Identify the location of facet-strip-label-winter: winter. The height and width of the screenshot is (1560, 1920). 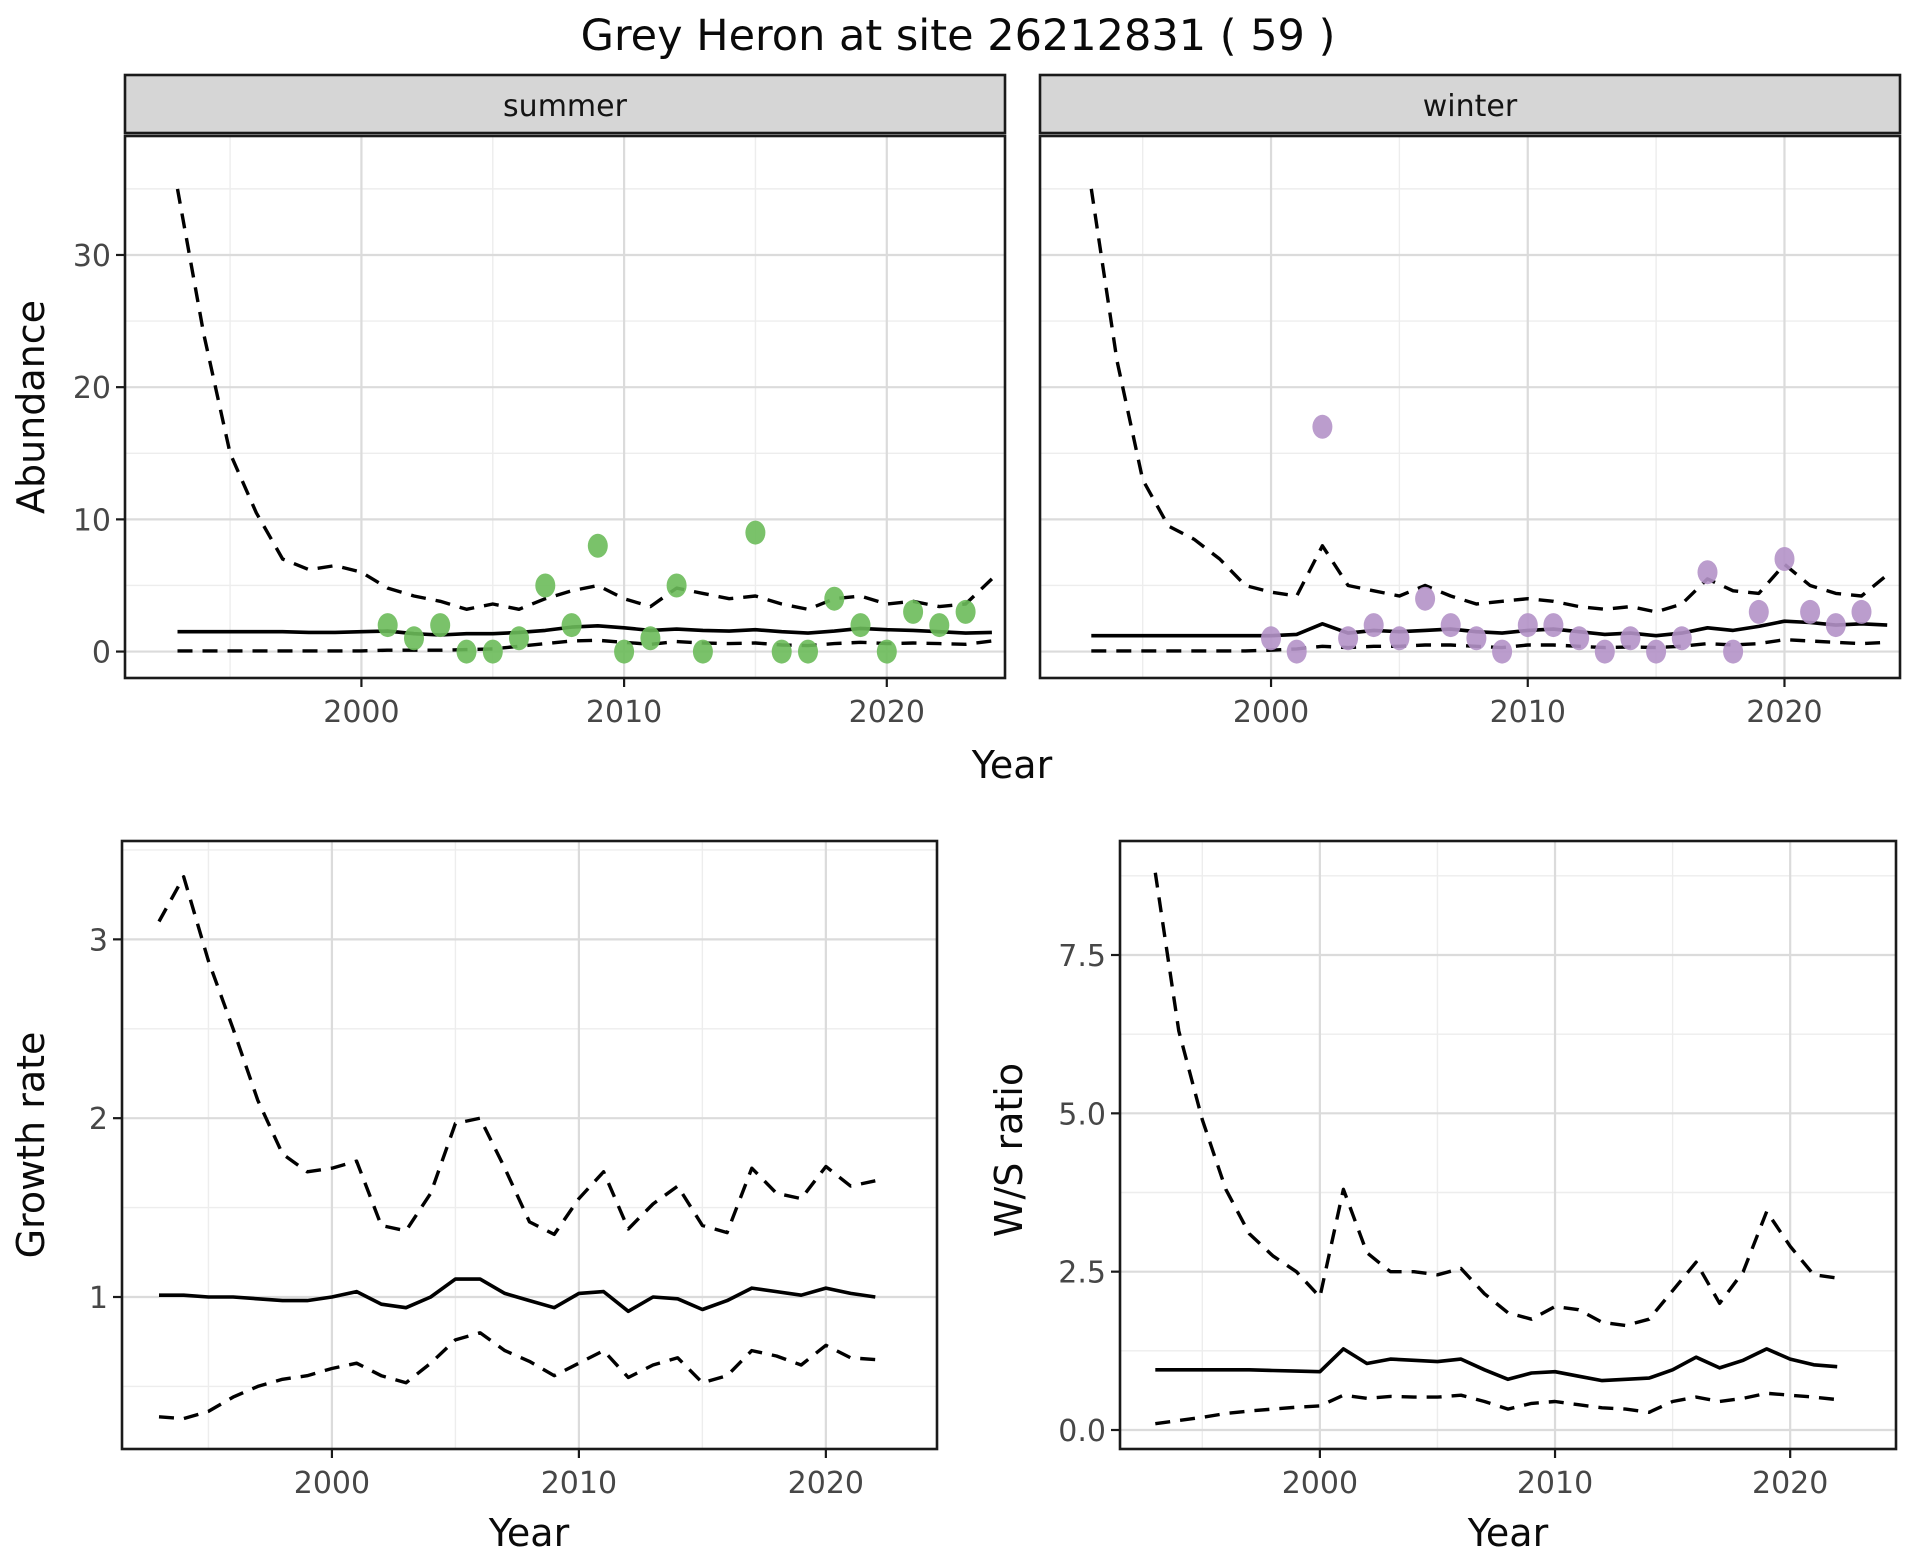
(1470, 106).